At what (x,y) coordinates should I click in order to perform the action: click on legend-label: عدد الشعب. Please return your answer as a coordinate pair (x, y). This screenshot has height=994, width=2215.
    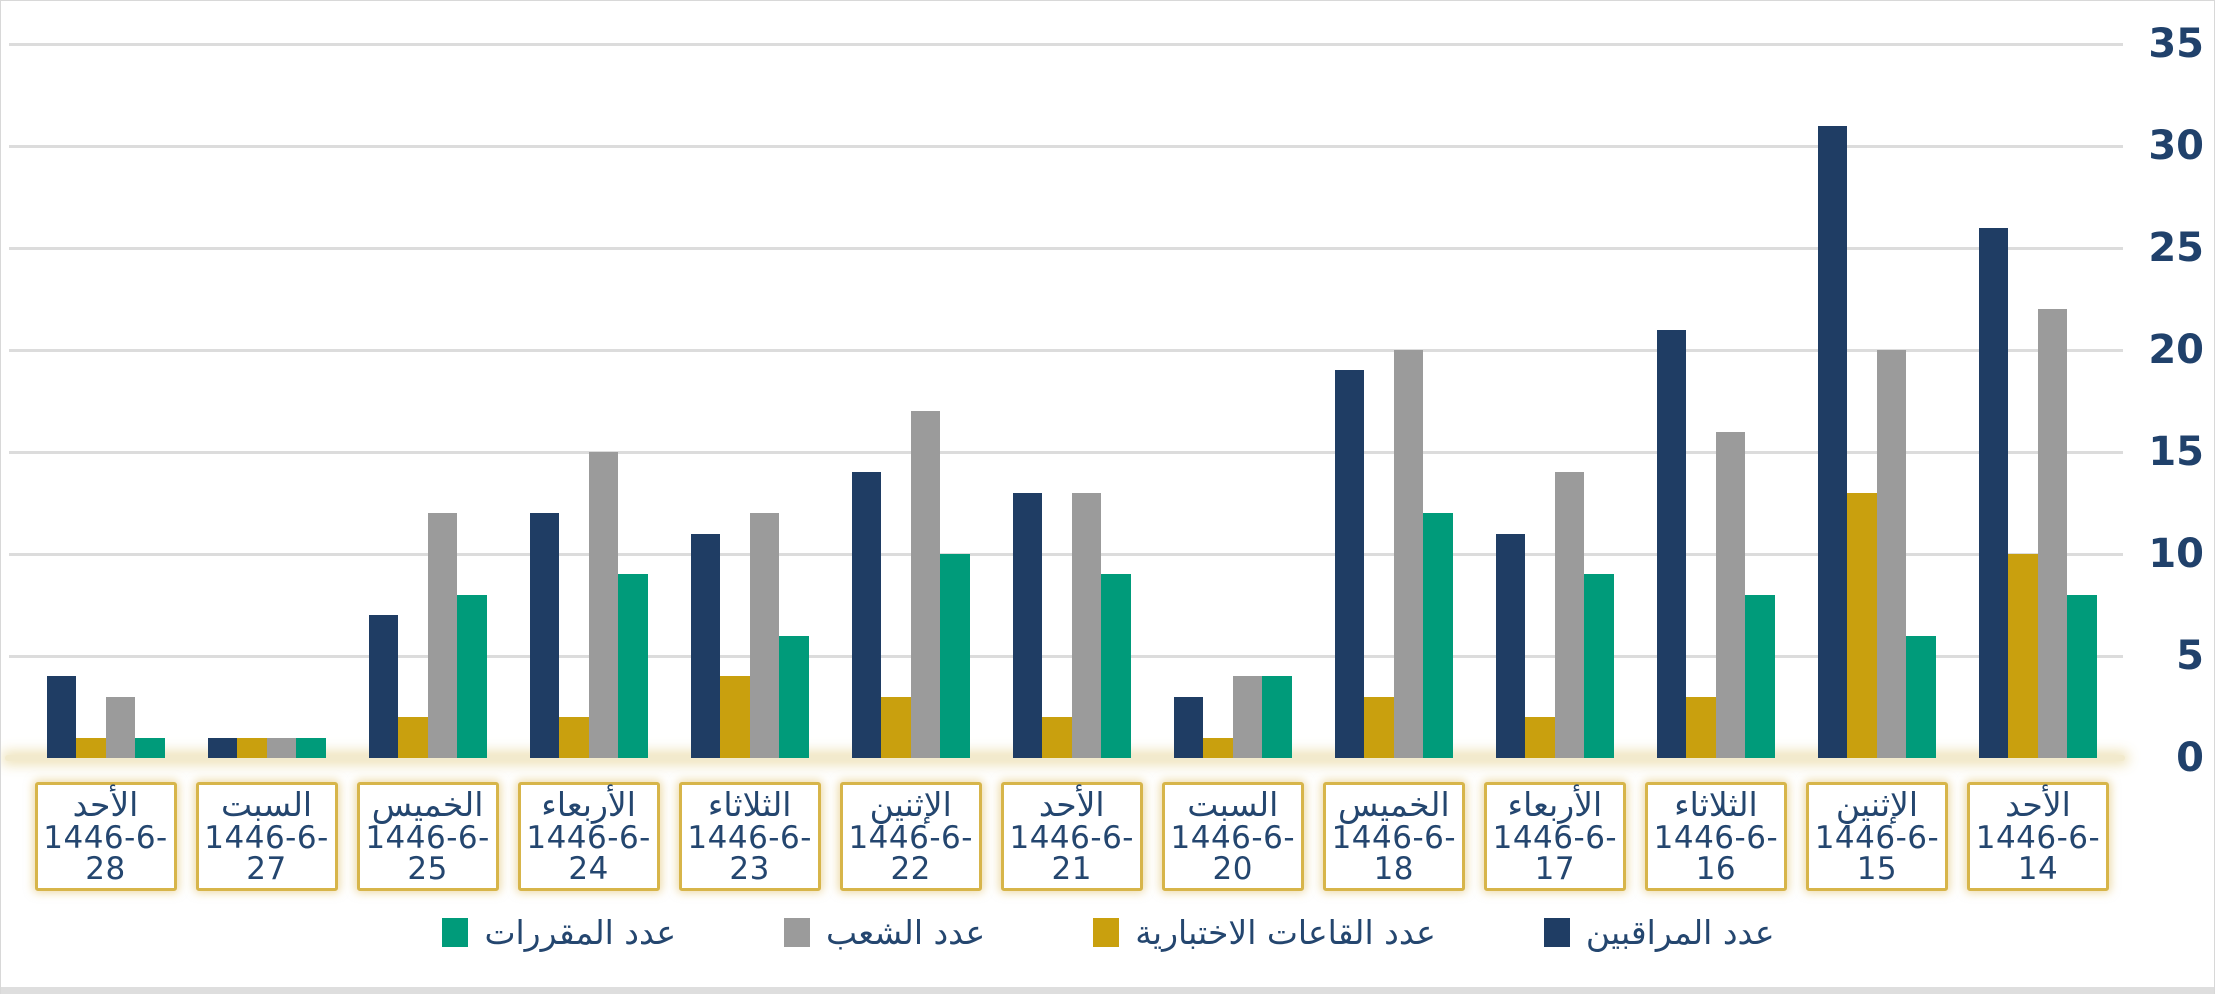
    Looking at the image, I should click on (906, 932).